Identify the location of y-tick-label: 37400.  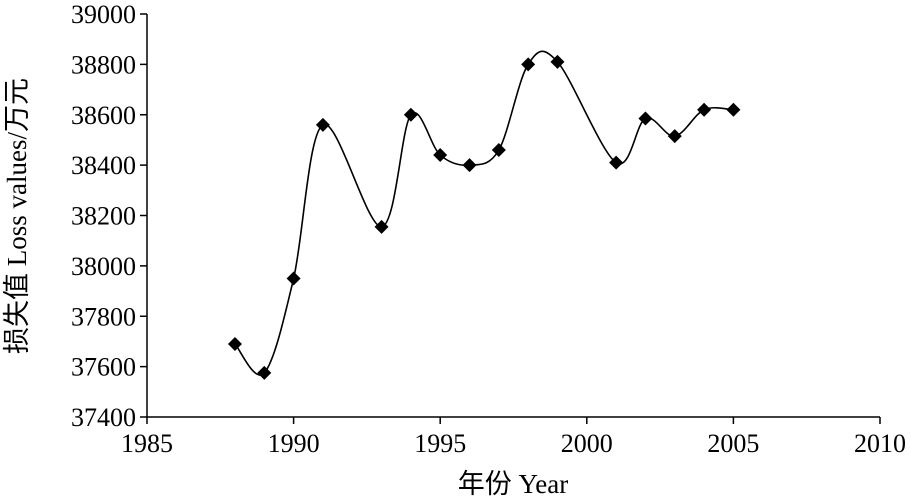
(103, 417).